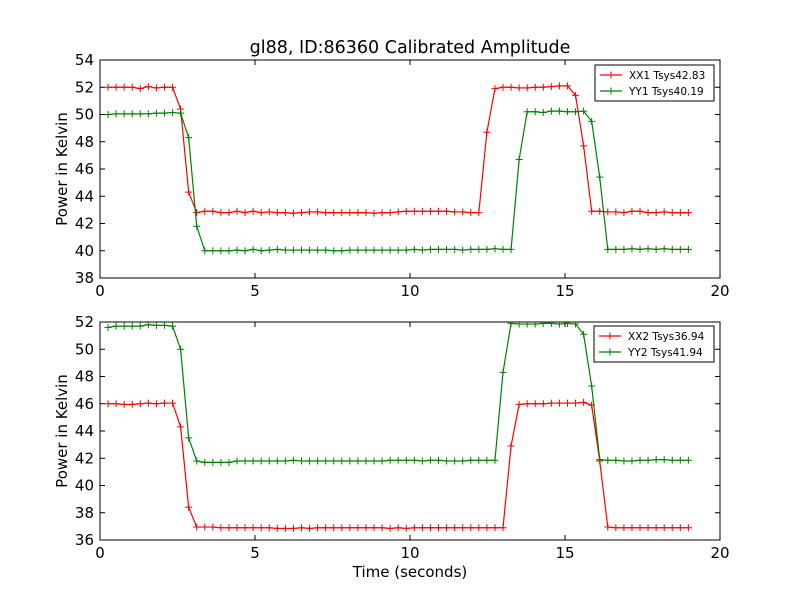 The width and height of the screenshot is (800, 600). What do you see at coordinates (84, 224) in the screenshot?
I see `y-tick-label: 42` at bounding box center [84, 224].